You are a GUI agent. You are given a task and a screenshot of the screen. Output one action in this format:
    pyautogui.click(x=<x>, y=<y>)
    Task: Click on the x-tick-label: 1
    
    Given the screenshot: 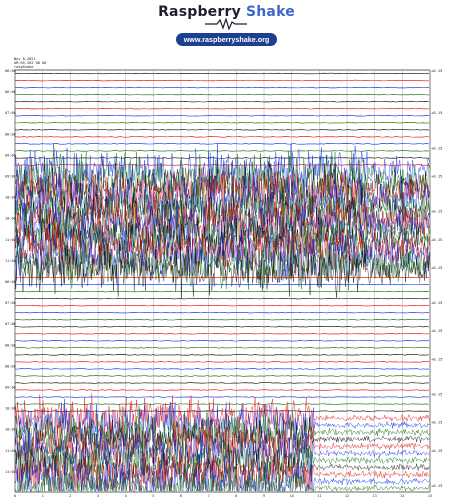 What is the action you would take?
    pyautogui.click(x=43, y=496)
    